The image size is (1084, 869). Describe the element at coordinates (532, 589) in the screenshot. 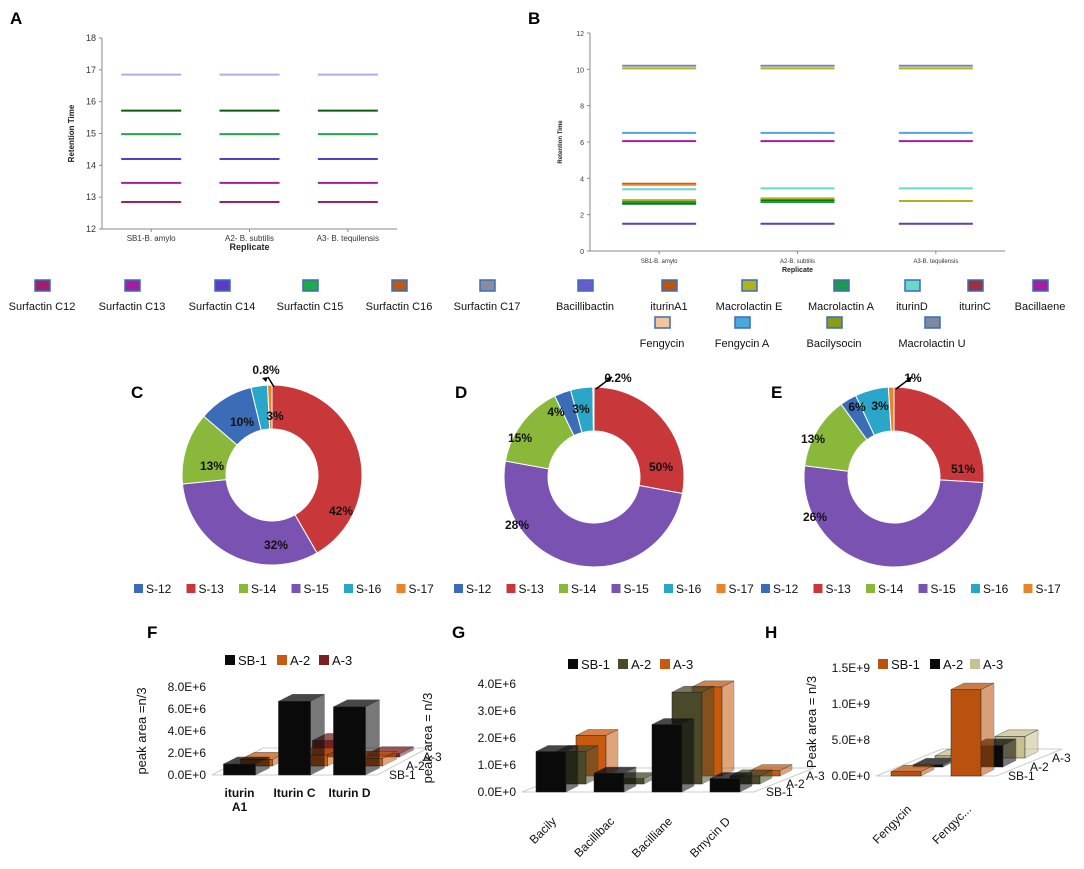

I see `legend-label: S-13` at that location.